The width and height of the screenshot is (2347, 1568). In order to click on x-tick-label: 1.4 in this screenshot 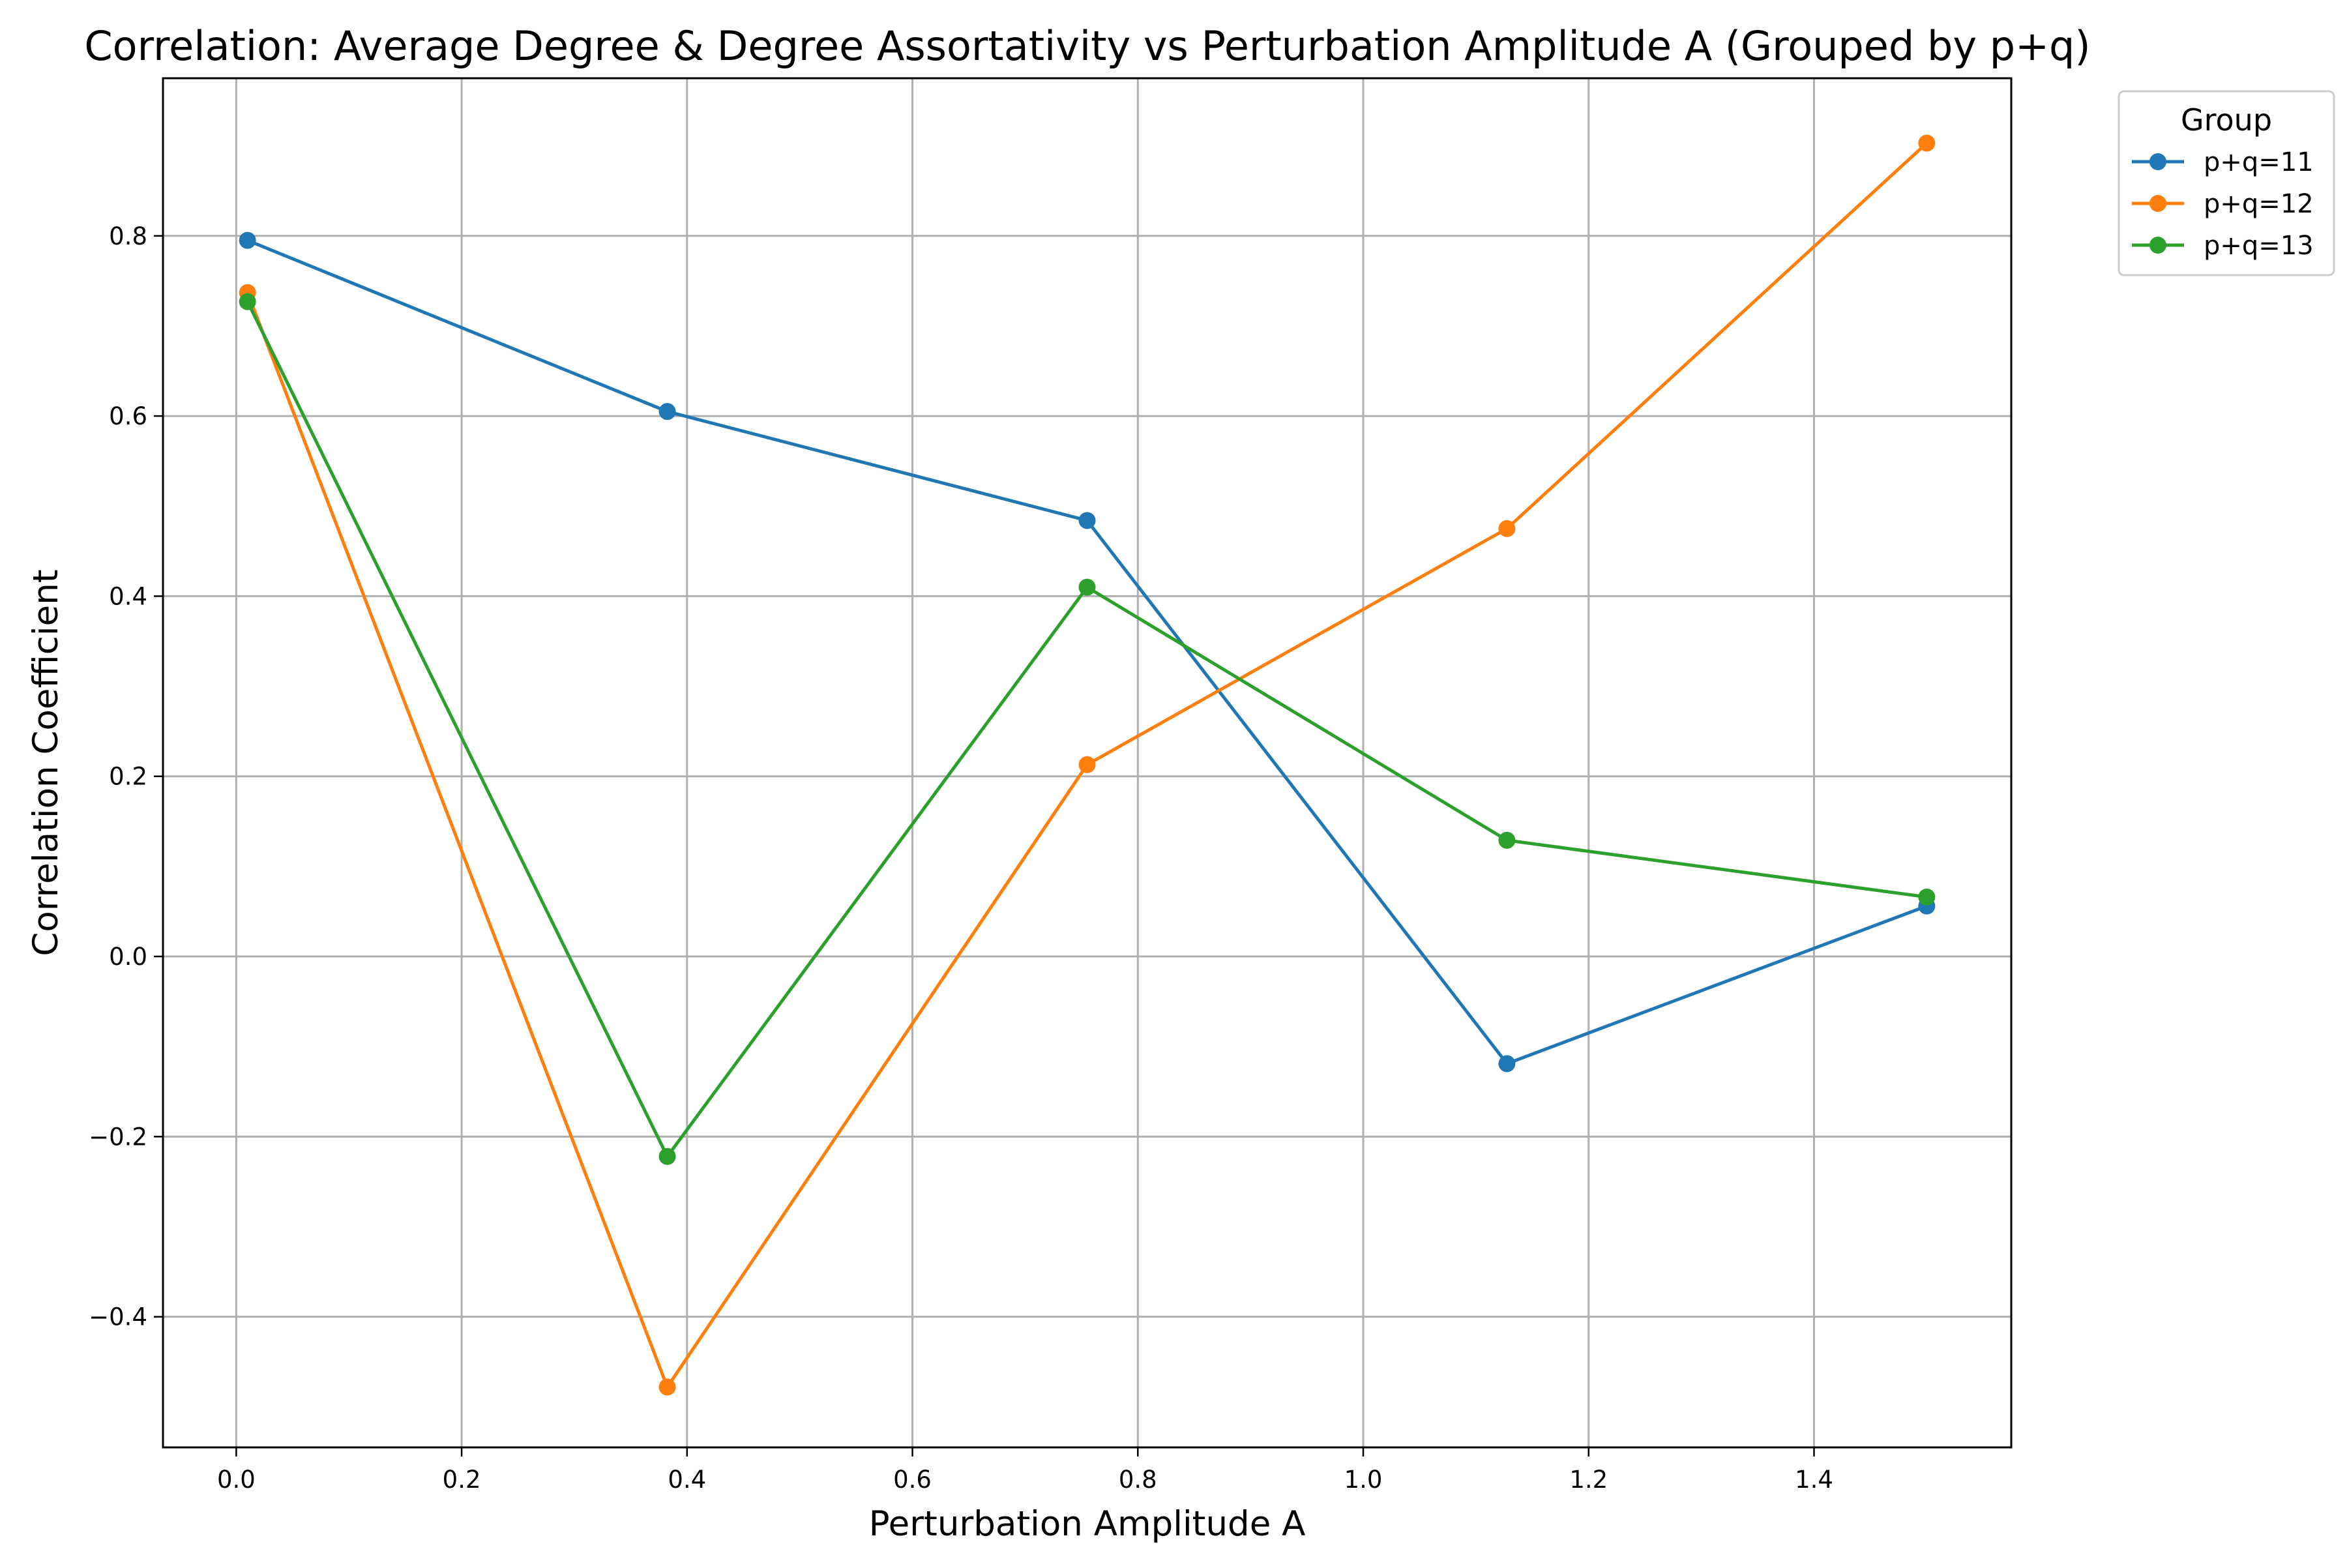, I will do `click(1814, 1480)`.